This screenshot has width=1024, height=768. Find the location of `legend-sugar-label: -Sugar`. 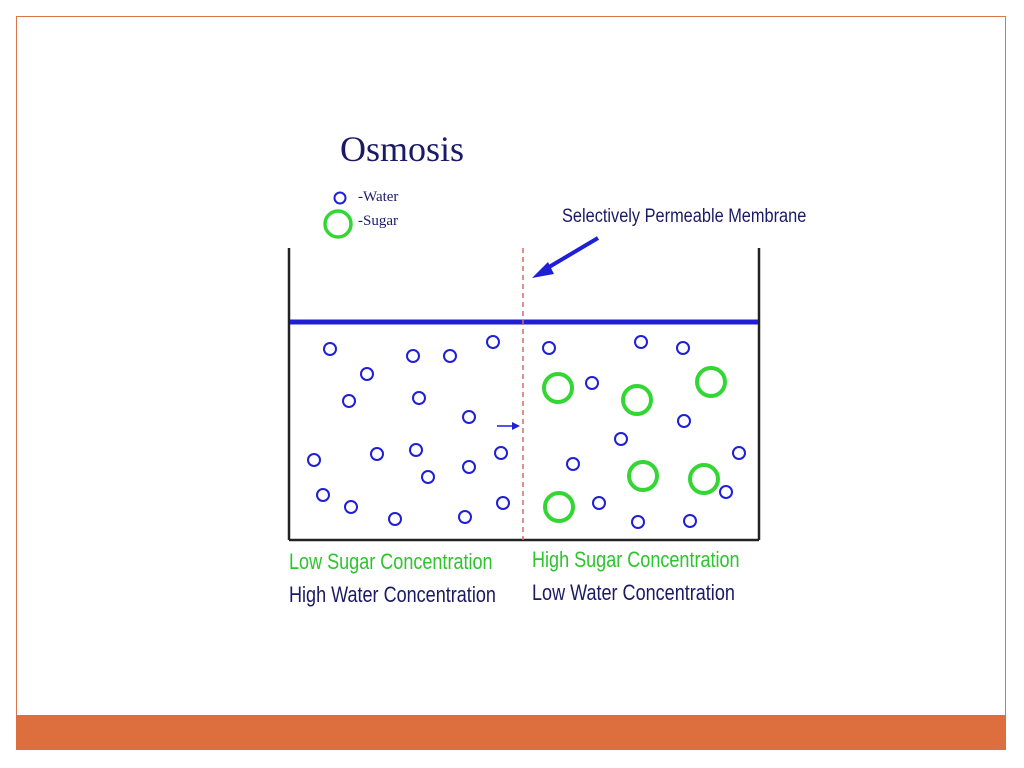

legend-sugar-label: -Sugar is located at coordinates (378, 221).